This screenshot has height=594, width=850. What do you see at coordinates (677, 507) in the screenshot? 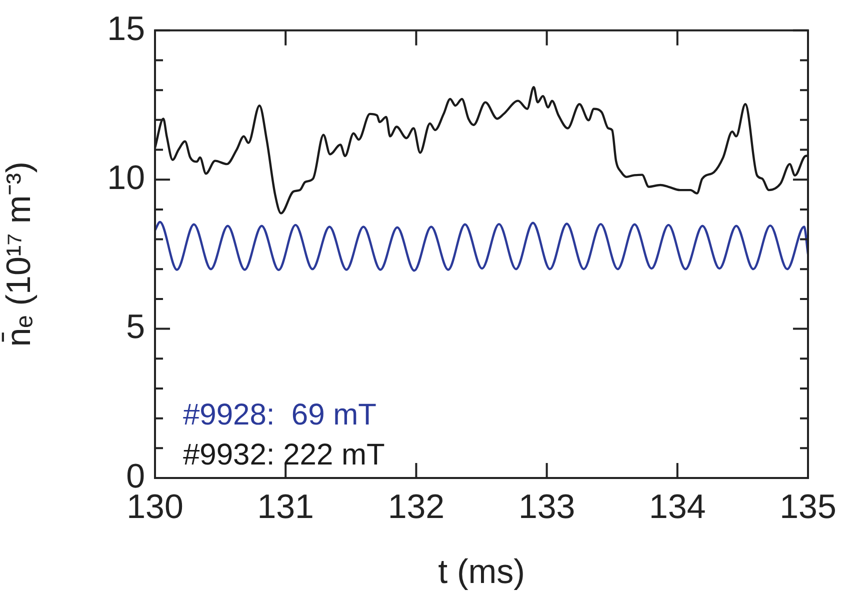
I see `x-tick-label: 134` at bounding box center [677, 507].